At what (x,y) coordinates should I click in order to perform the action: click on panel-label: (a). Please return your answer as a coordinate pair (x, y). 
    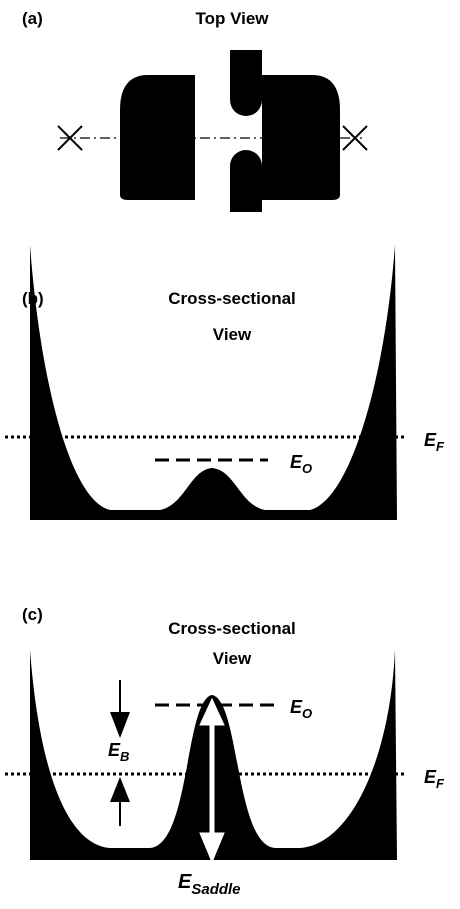
    Looking at the image, I should click on (32, 18).